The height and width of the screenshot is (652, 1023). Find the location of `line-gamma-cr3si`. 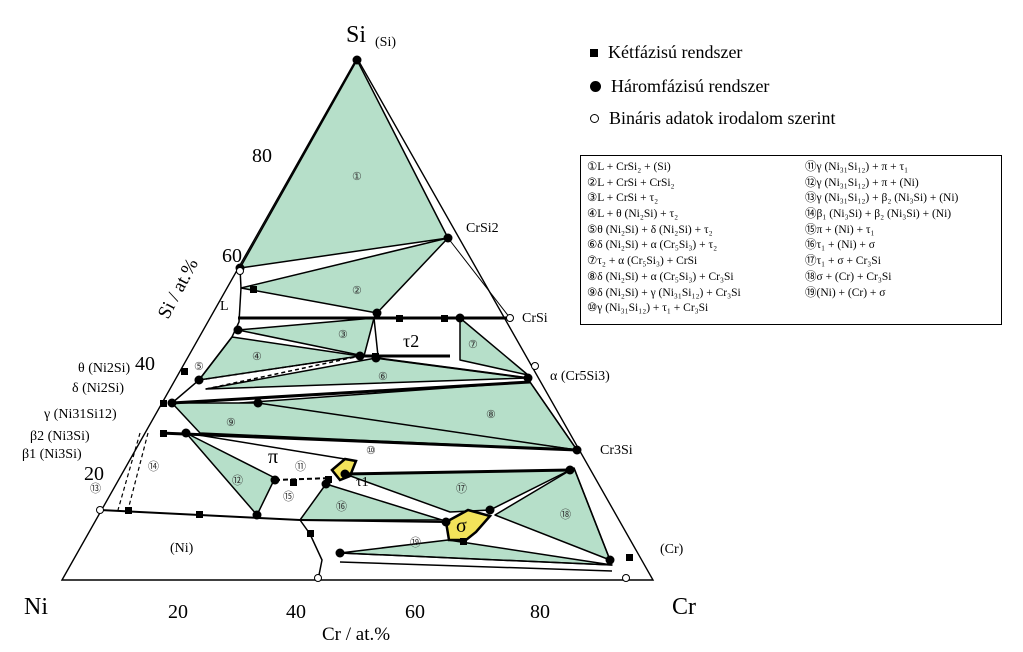

line-gamma-cr3si is located at coordinates (368, 441).